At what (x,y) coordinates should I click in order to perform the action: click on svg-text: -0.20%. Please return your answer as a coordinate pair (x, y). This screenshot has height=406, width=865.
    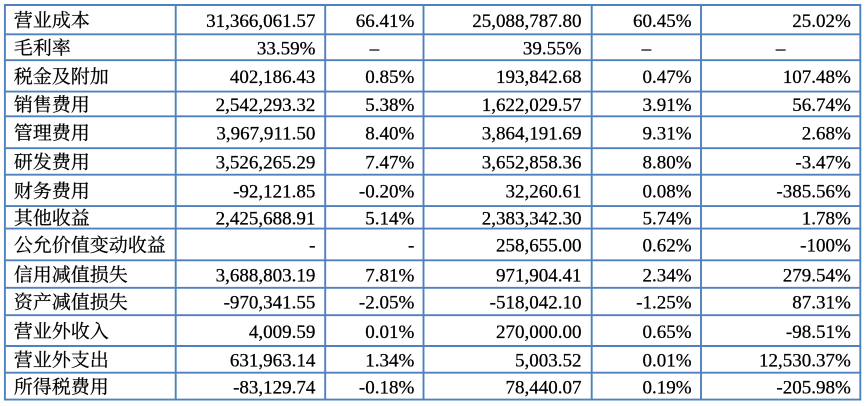
    Looking at the image, I should click on (387, 192).